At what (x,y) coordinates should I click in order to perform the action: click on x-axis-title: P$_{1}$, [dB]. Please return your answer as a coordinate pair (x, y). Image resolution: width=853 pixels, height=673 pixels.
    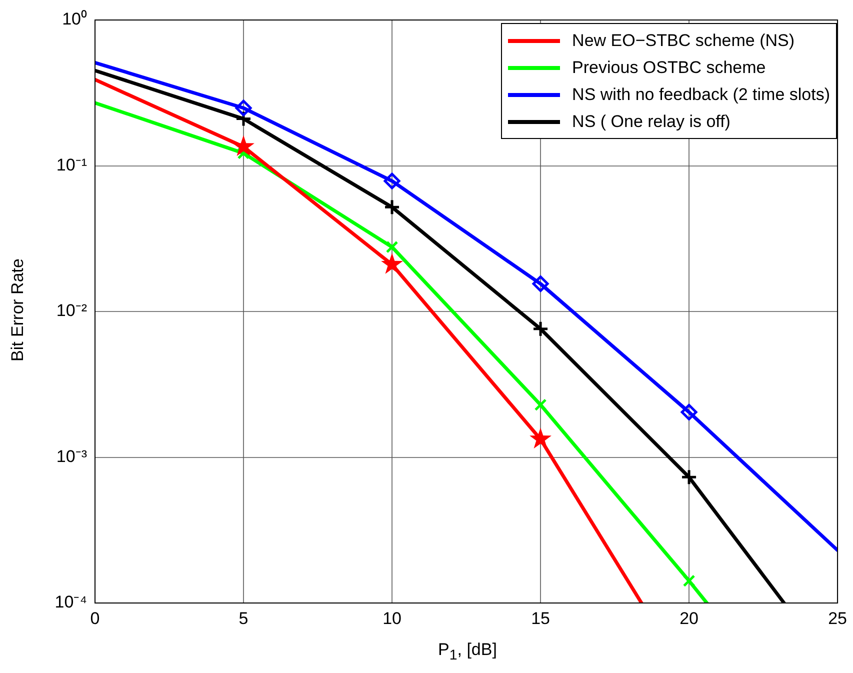
    Looking at the image, I should click on (467, 652).